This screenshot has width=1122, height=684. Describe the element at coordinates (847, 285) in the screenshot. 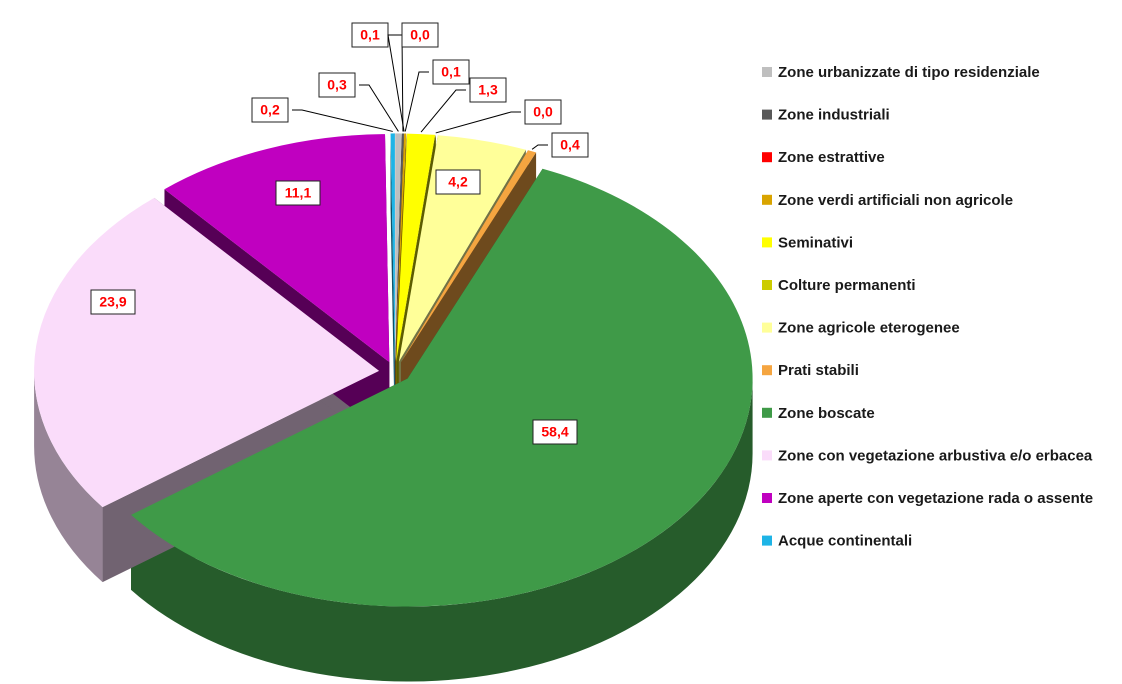

I see `legend-label: Colture permanenti` at that location.